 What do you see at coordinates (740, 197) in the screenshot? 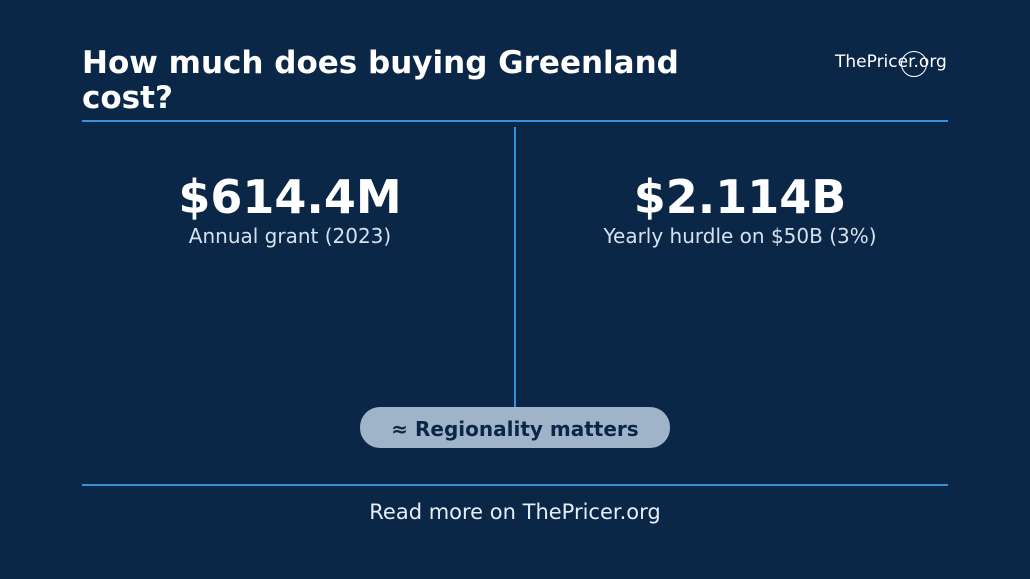
I see `stat-value: $2.114B` at bounding box center [740, 197].